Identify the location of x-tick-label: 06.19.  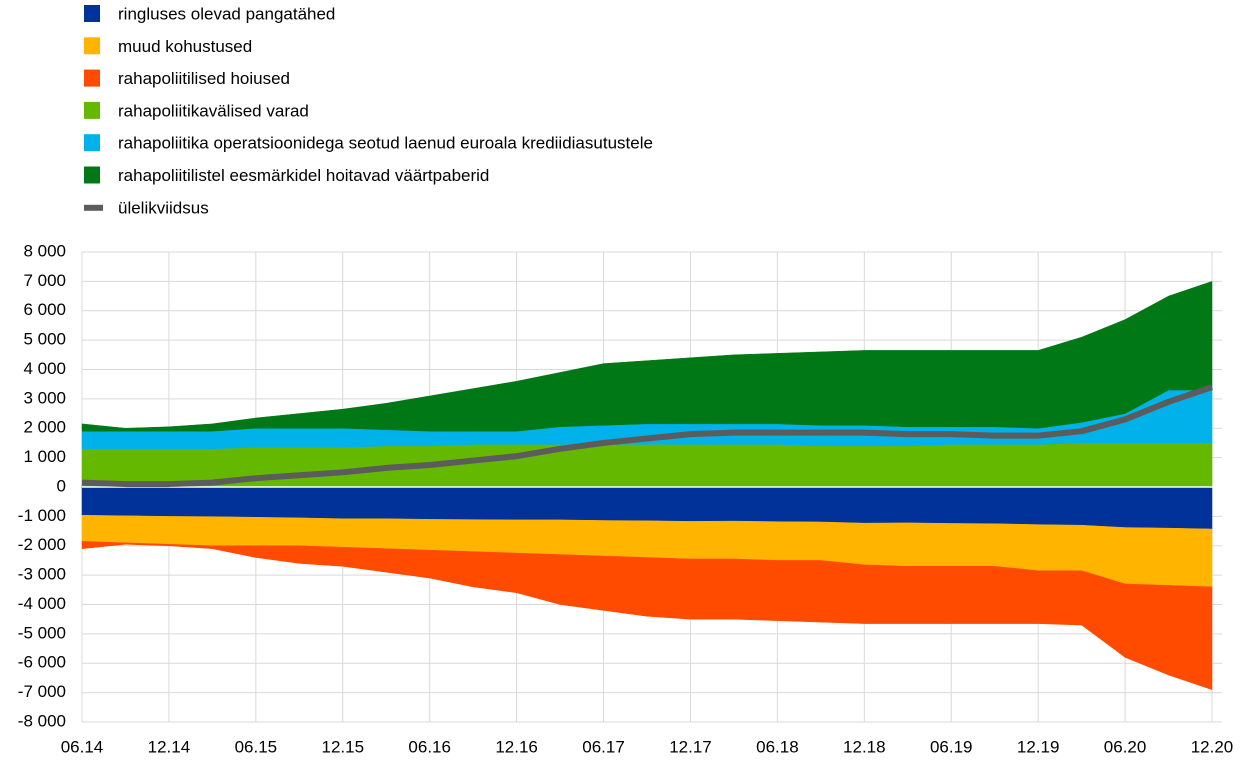
(951, 746).